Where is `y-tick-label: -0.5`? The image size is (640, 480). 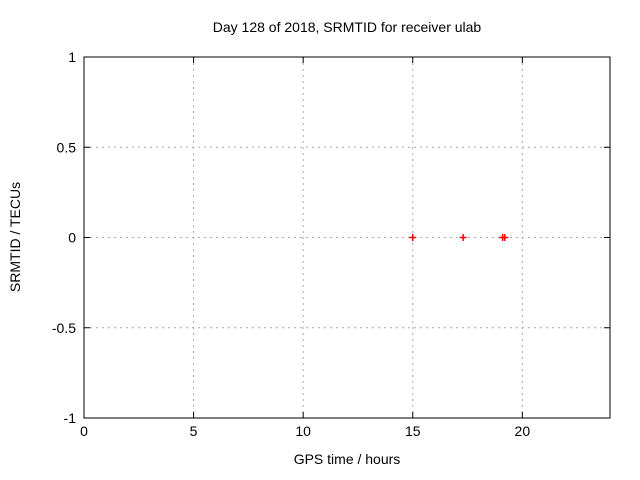 y-tick-label: -0.5 is located at coordinates (64, 328).